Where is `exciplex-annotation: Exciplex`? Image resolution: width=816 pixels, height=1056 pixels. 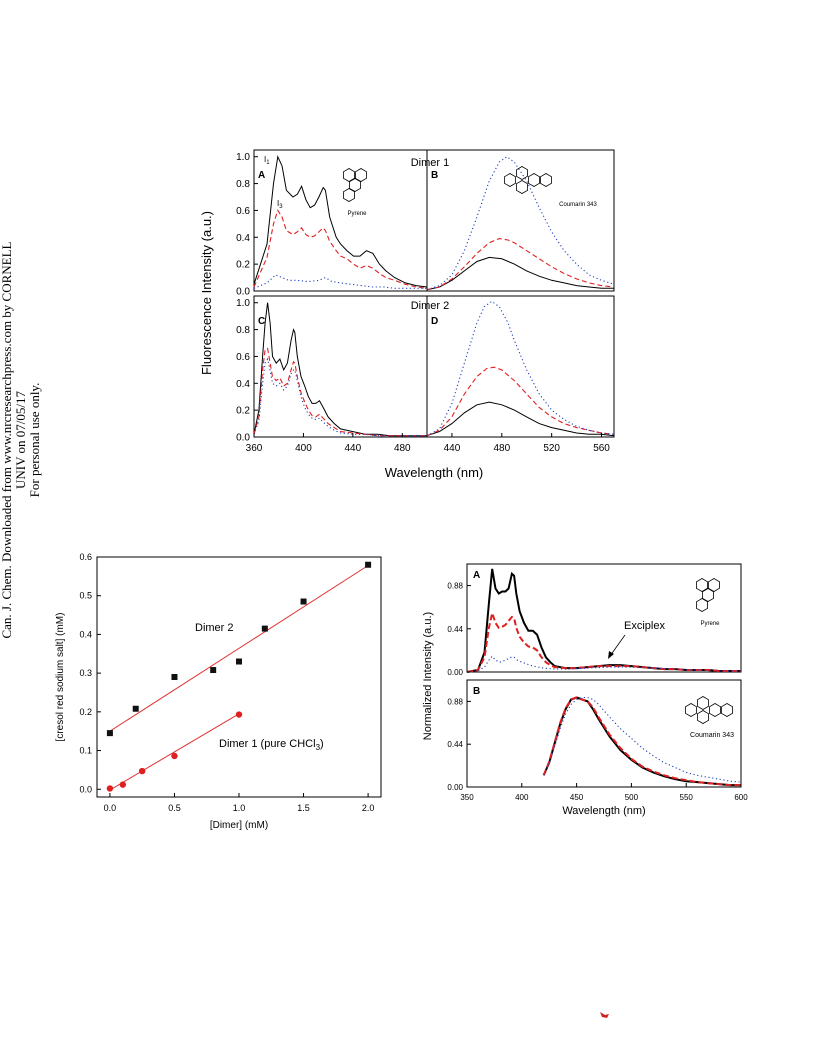 exciplex-annotation: Exciplex is located at coordinates (644, 626).